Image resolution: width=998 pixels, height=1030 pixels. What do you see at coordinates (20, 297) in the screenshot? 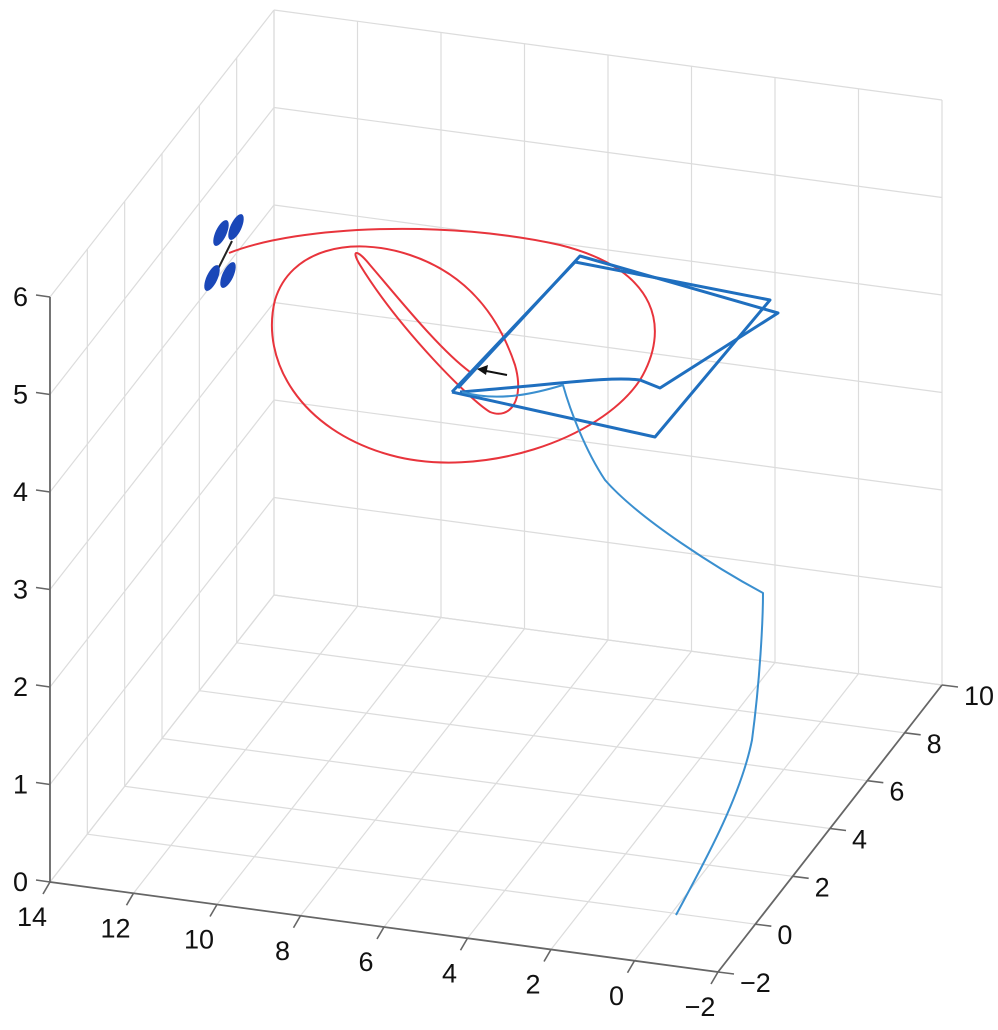
I see `z-tick-label: 6` at bounding box center [20, 297].